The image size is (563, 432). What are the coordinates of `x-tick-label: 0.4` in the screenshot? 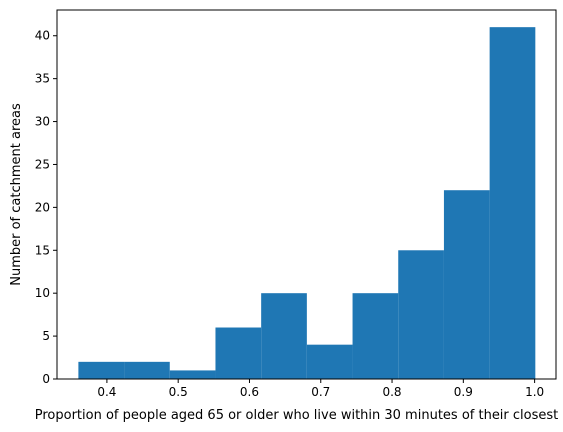 It's located at (106, 392).